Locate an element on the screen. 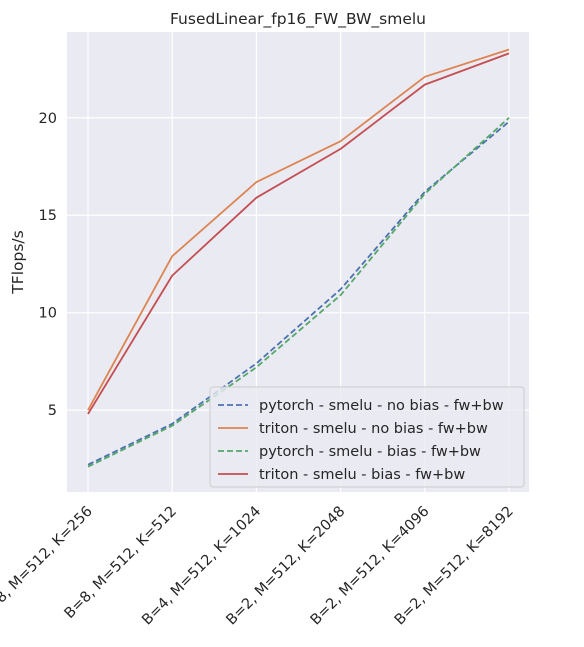 This screenshot has height=647, width=584. legend-label: pytorch - smelu - bias - fw+bw is located at coordinates (370, 452).